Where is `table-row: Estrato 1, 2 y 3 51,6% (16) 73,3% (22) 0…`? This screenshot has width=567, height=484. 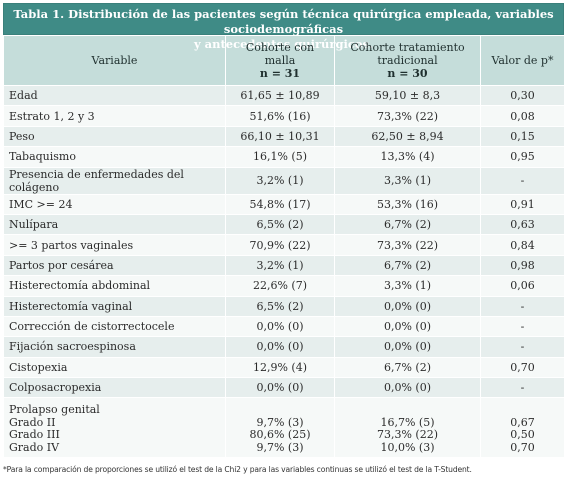
table-row: Estrato 1, 2 y 3 51,6% (16) 73,3% (22) 0… is located at coordinates (284, 116).